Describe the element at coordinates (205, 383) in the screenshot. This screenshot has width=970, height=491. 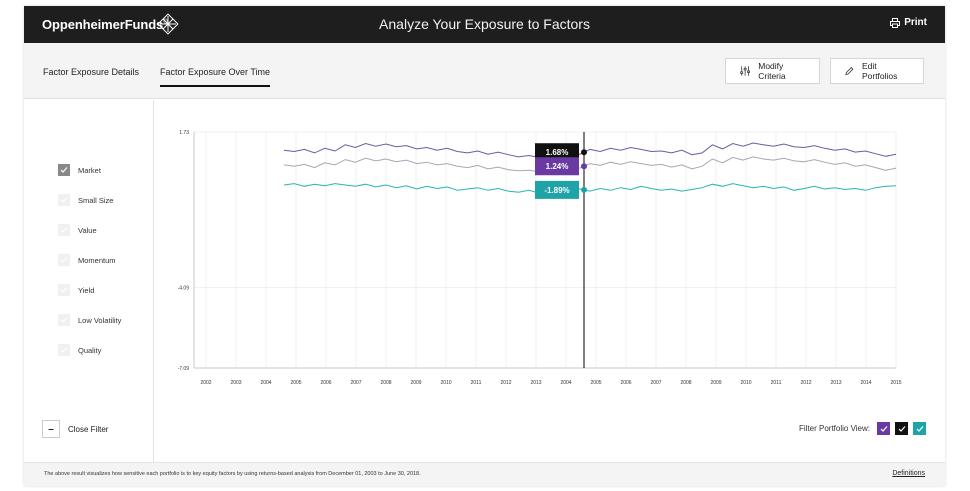
I see `x-tick-label: 2002` at that location.